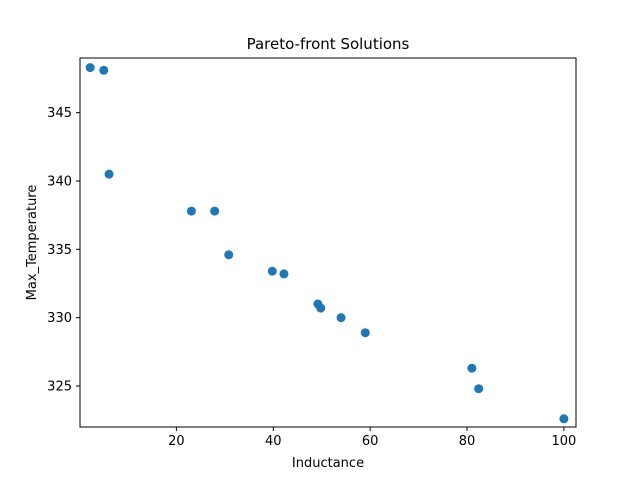 The image size is (640, 480). Describe the element at coordinates (32, 243) in the screenshot. I see `y-axis-label: Max_Temperature` at that location.